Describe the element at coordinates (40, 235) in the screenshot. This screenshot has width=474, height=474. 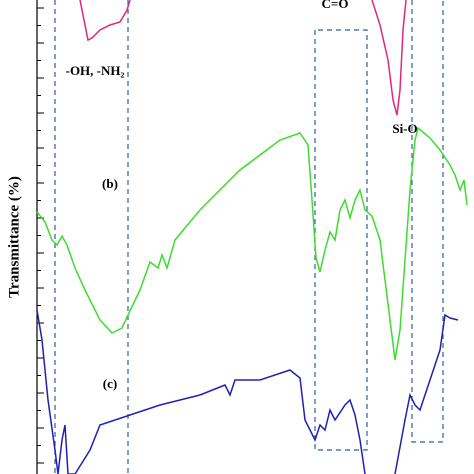
I see `axis-ticks` at that location.